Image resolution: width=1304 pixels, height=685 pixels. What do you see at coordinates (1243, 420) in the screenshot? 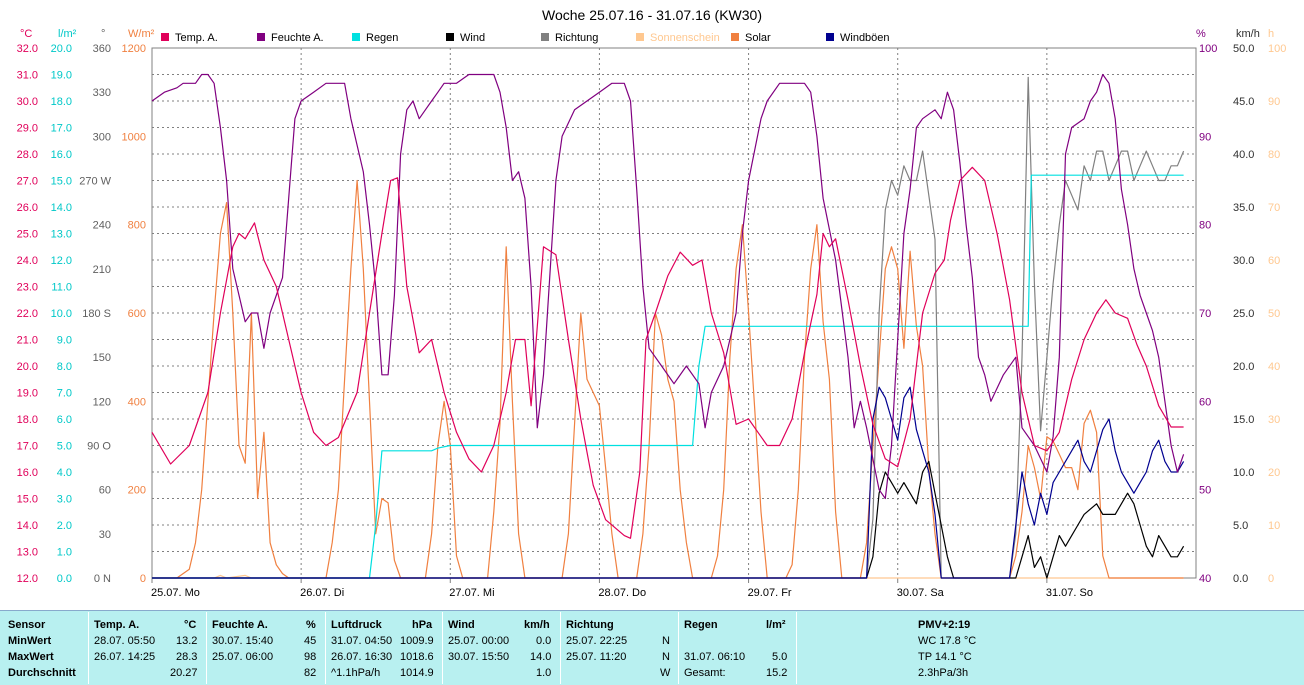
I see `wind-tick-label: 15.0` at bounding box center [1243, 420].